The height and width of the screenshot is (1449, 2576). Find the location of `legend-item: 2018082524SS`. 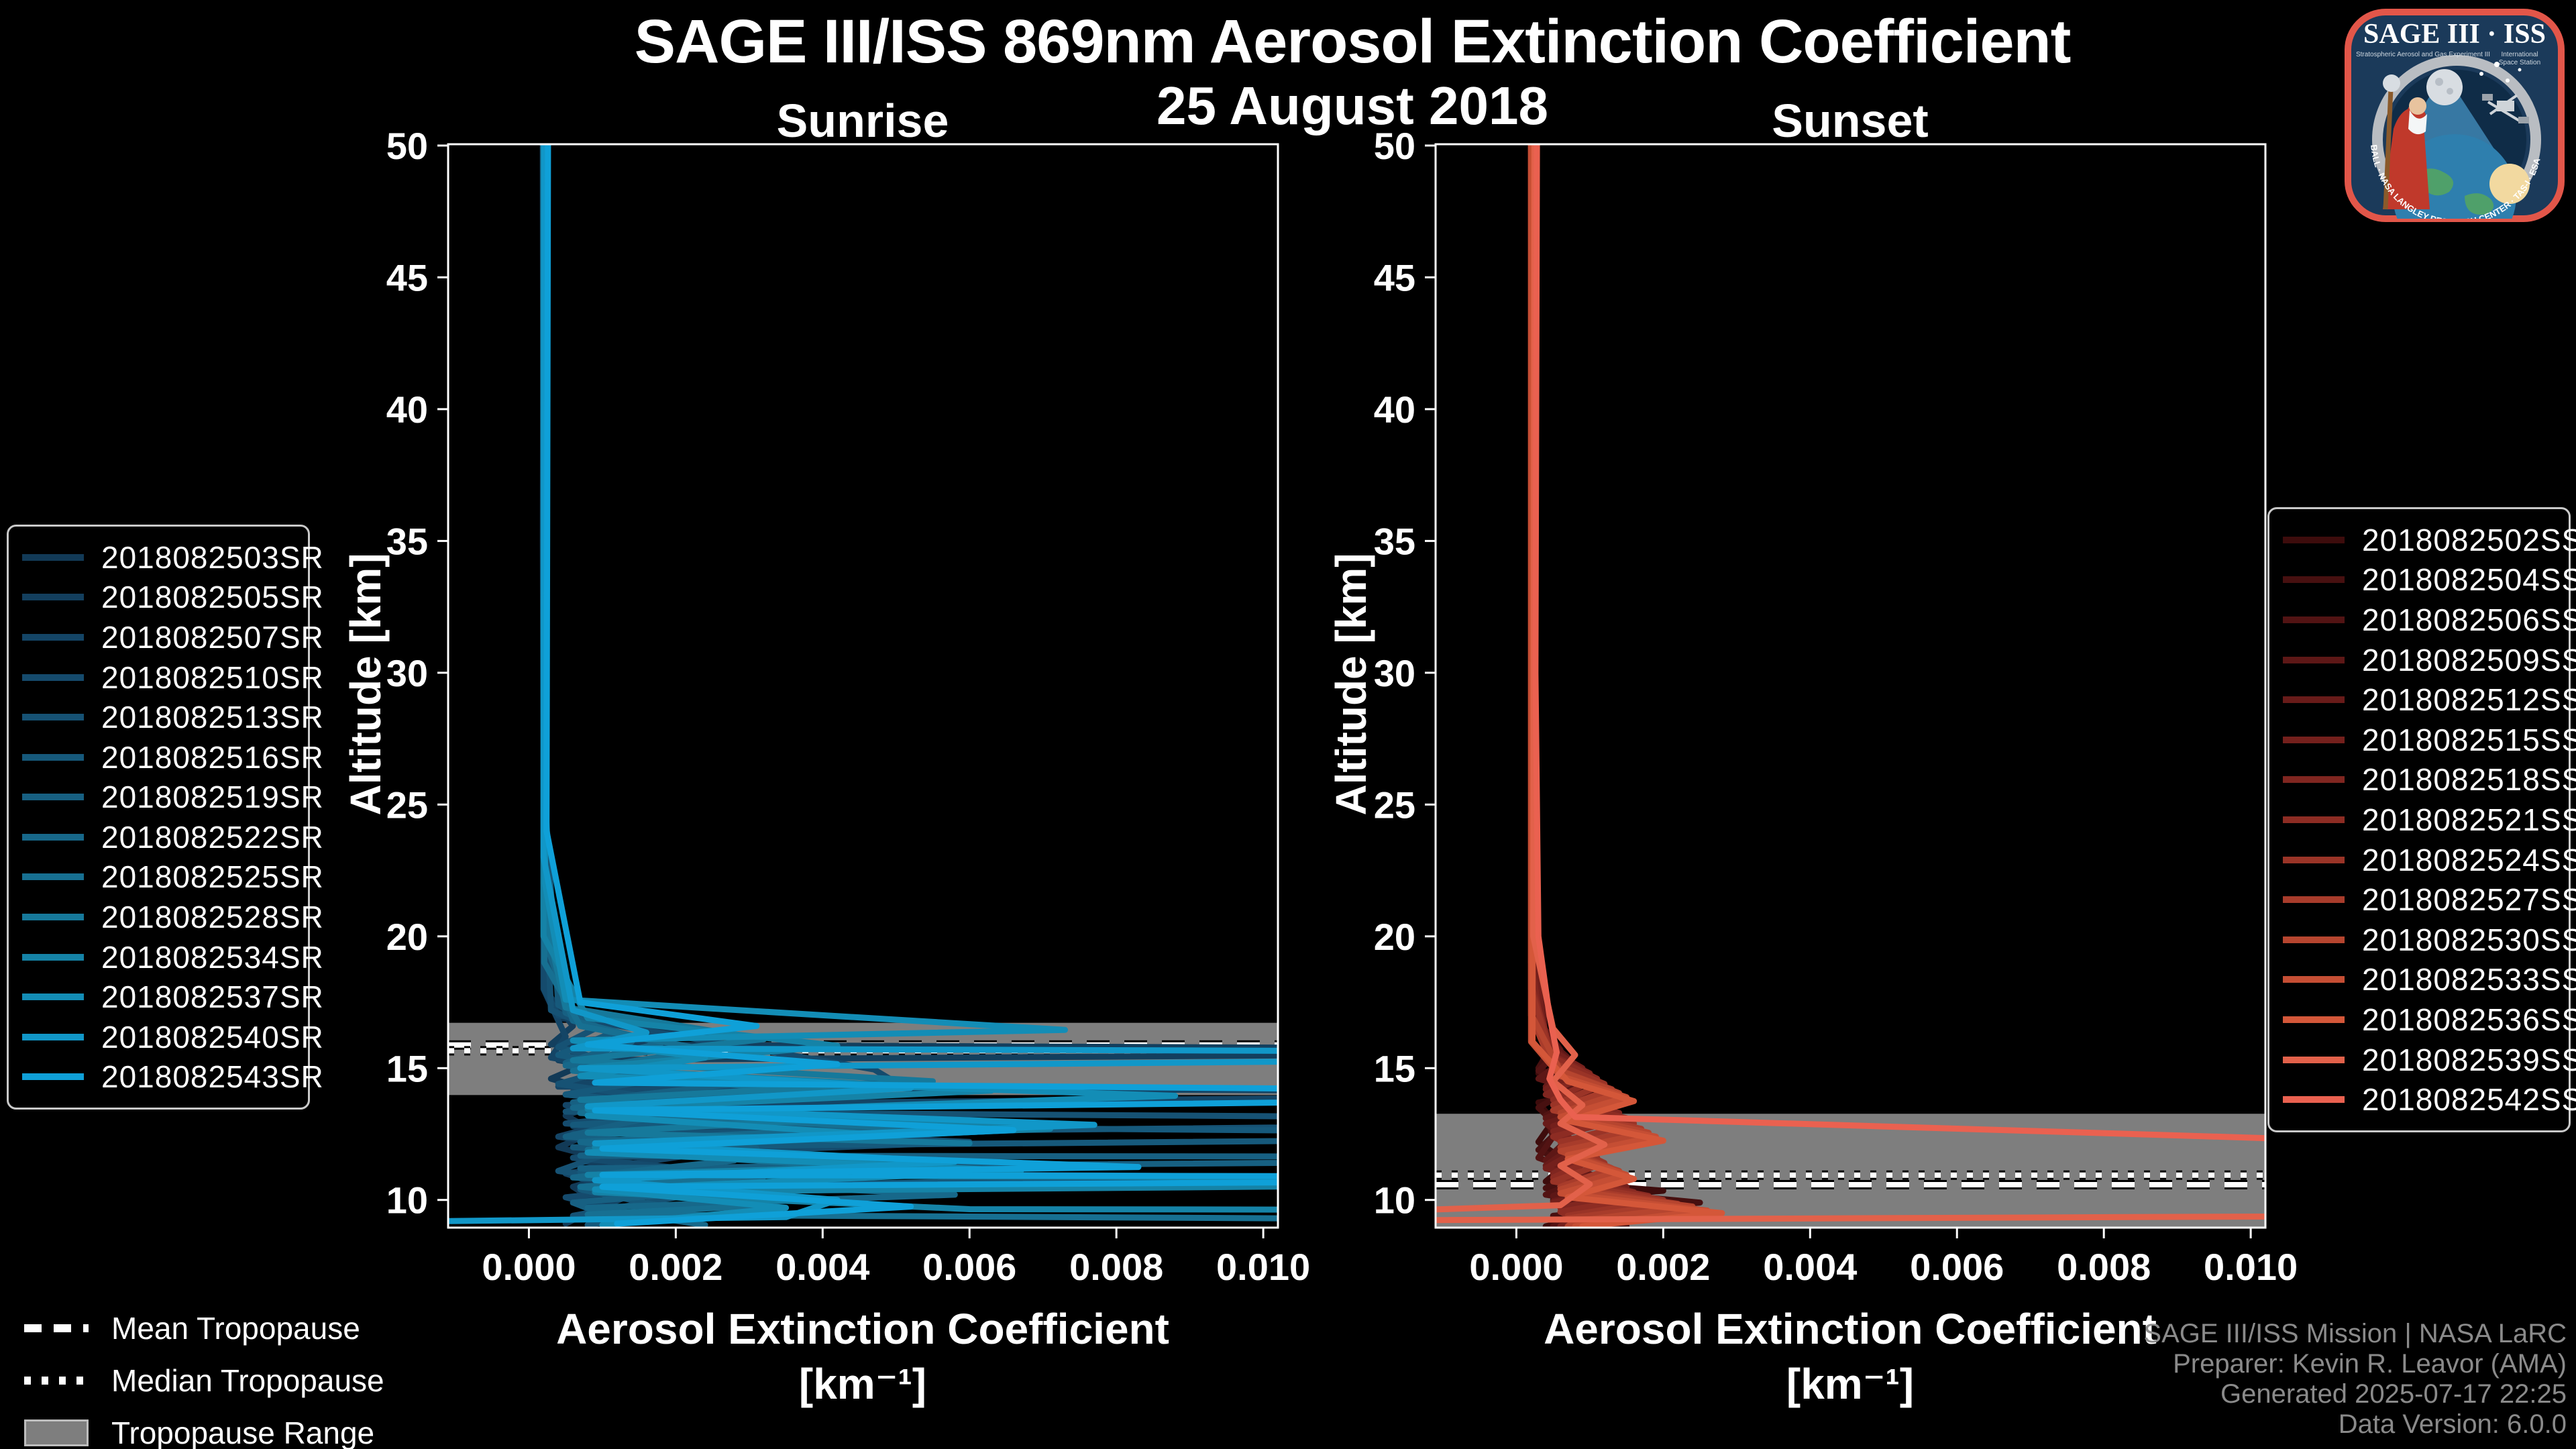

legend-item: 2018082524SS is located at coordinates (2429, 860).